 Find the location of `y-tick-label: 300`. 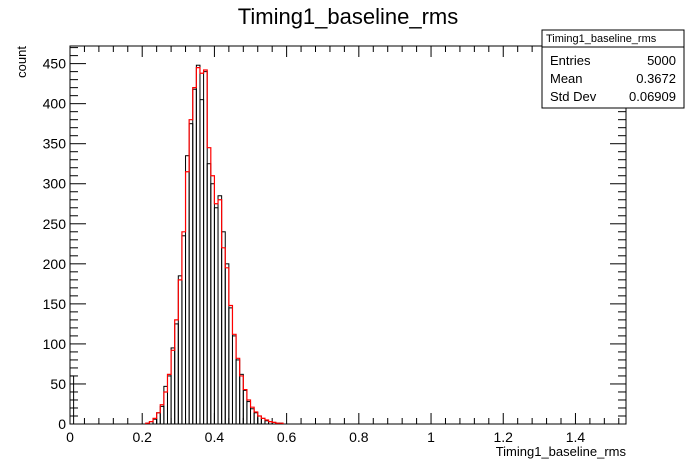

y-tick-label: 300 is located at coordinates (55, 184).